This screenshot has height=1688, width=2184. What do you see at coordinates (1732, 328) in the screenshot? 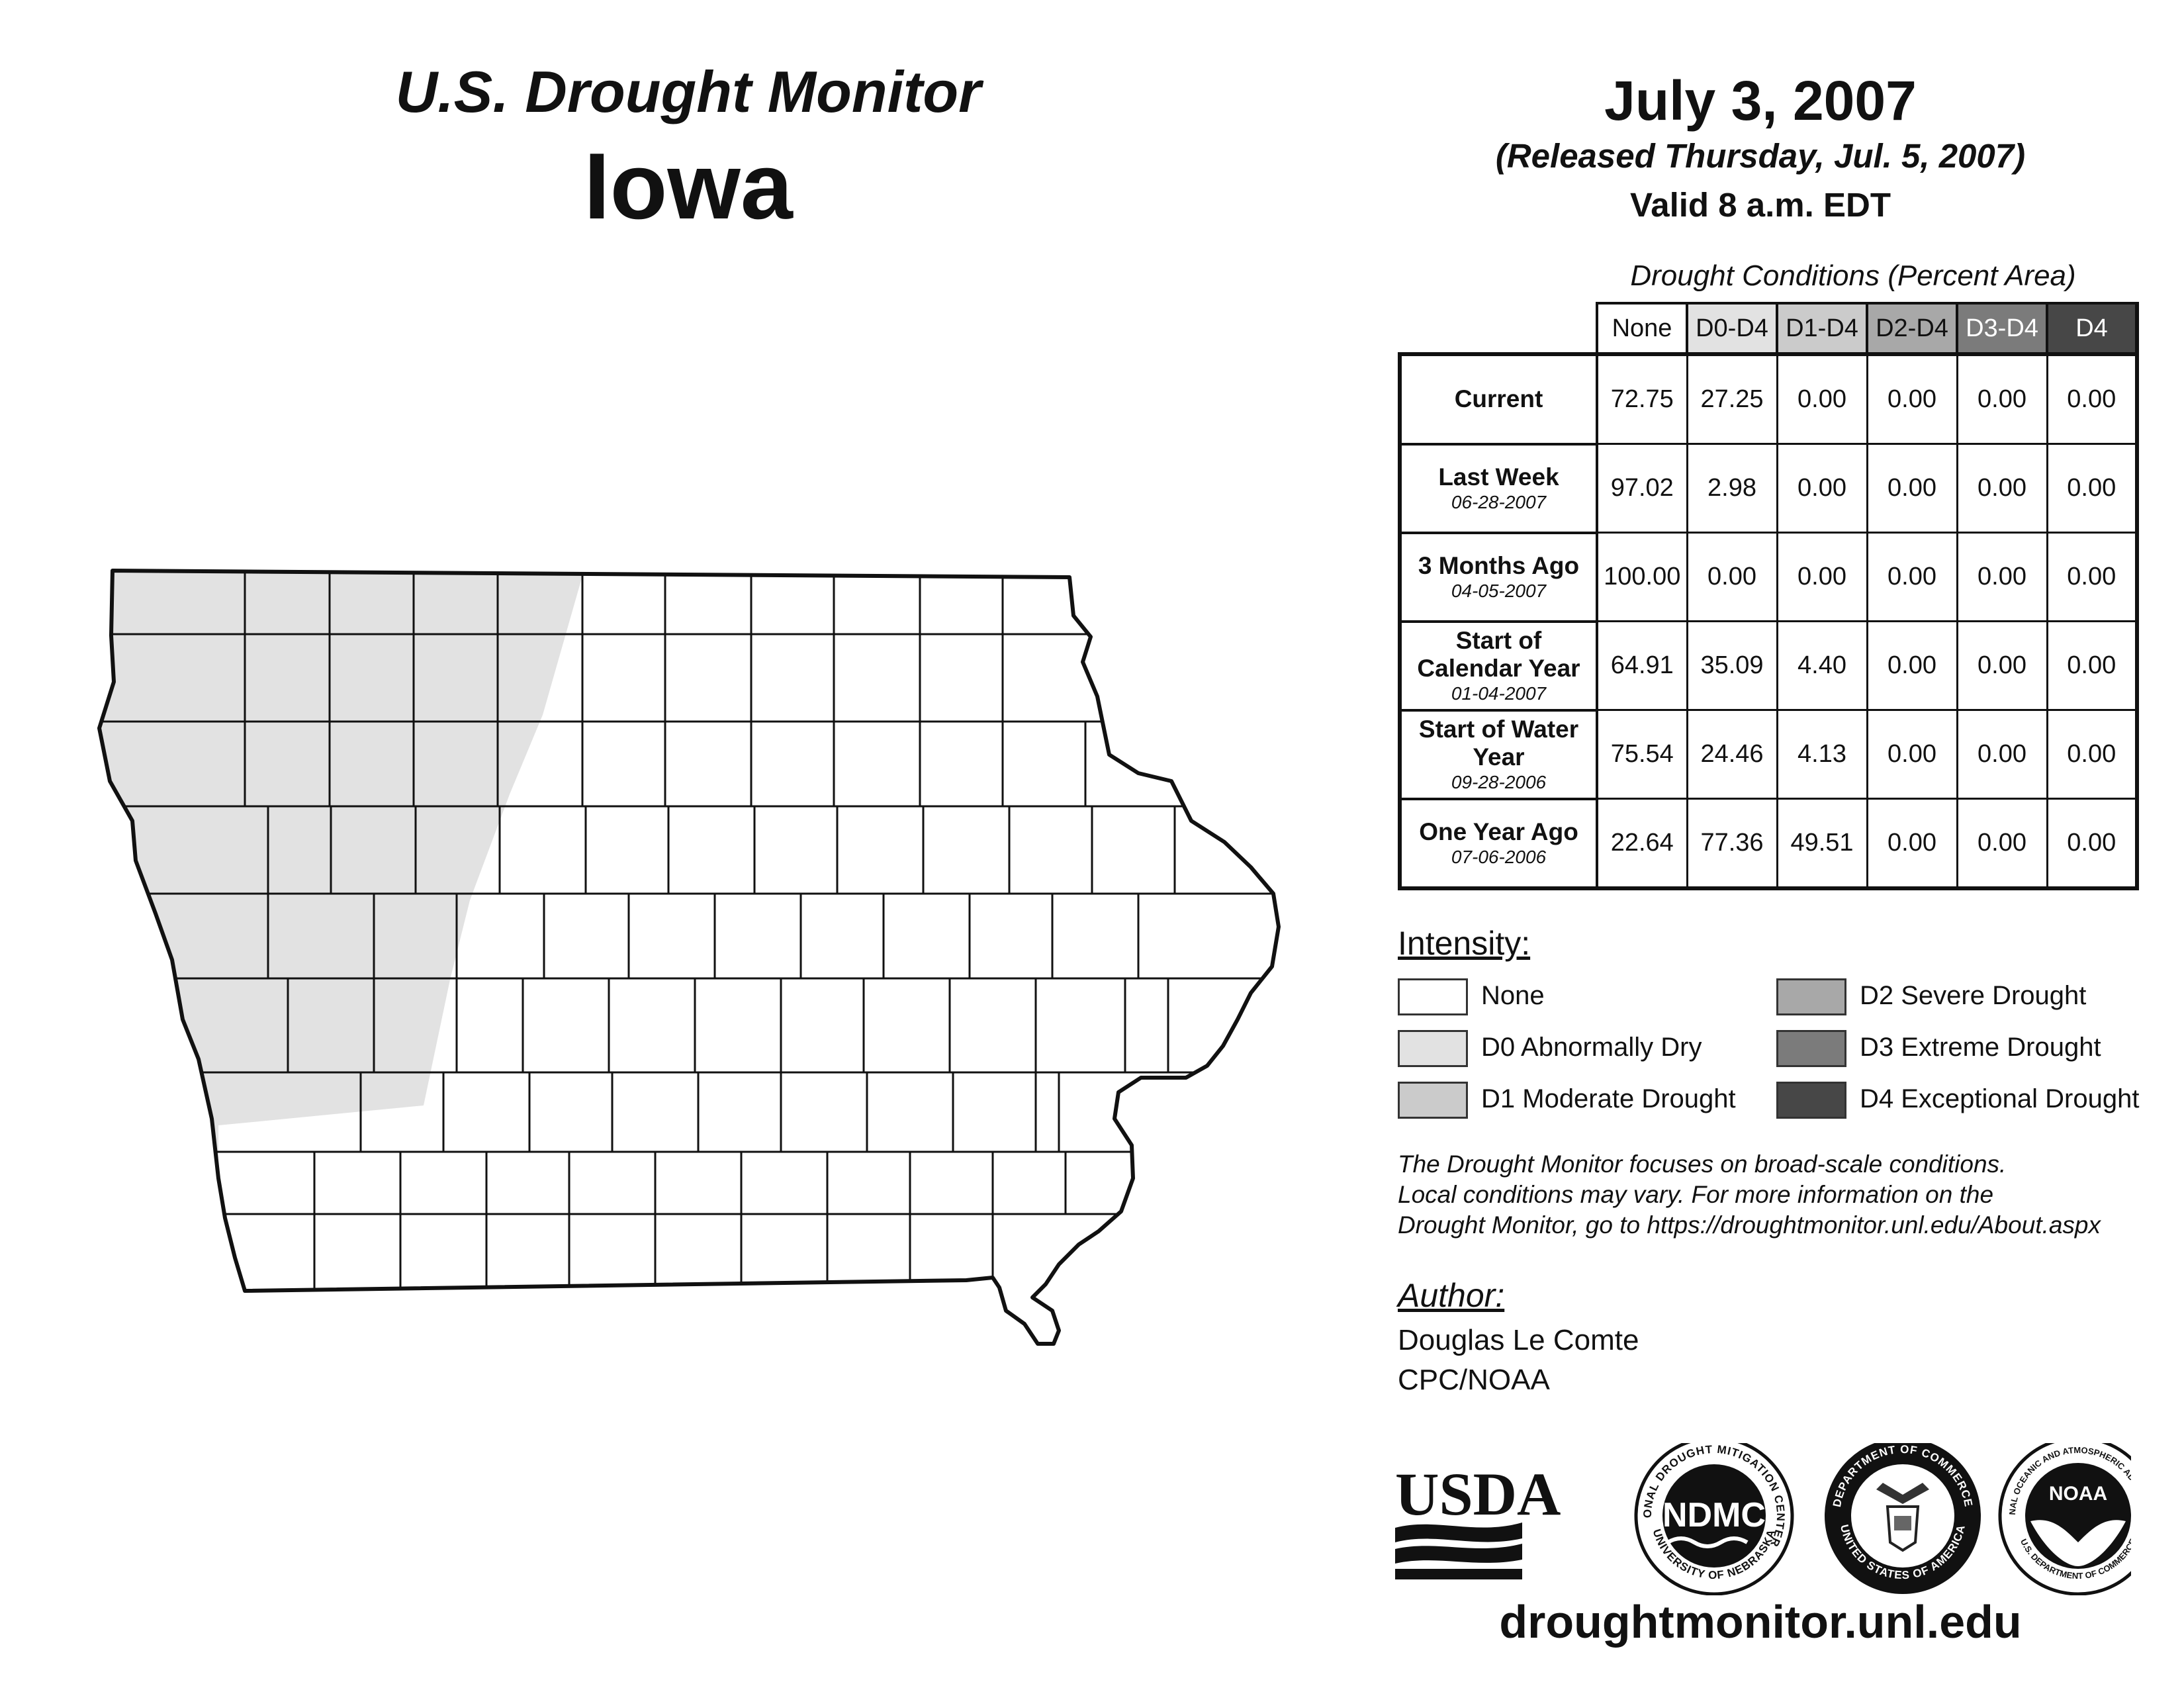
I see `col-header-d0-d4: D0-D4` at bounding box center [1732, 328].